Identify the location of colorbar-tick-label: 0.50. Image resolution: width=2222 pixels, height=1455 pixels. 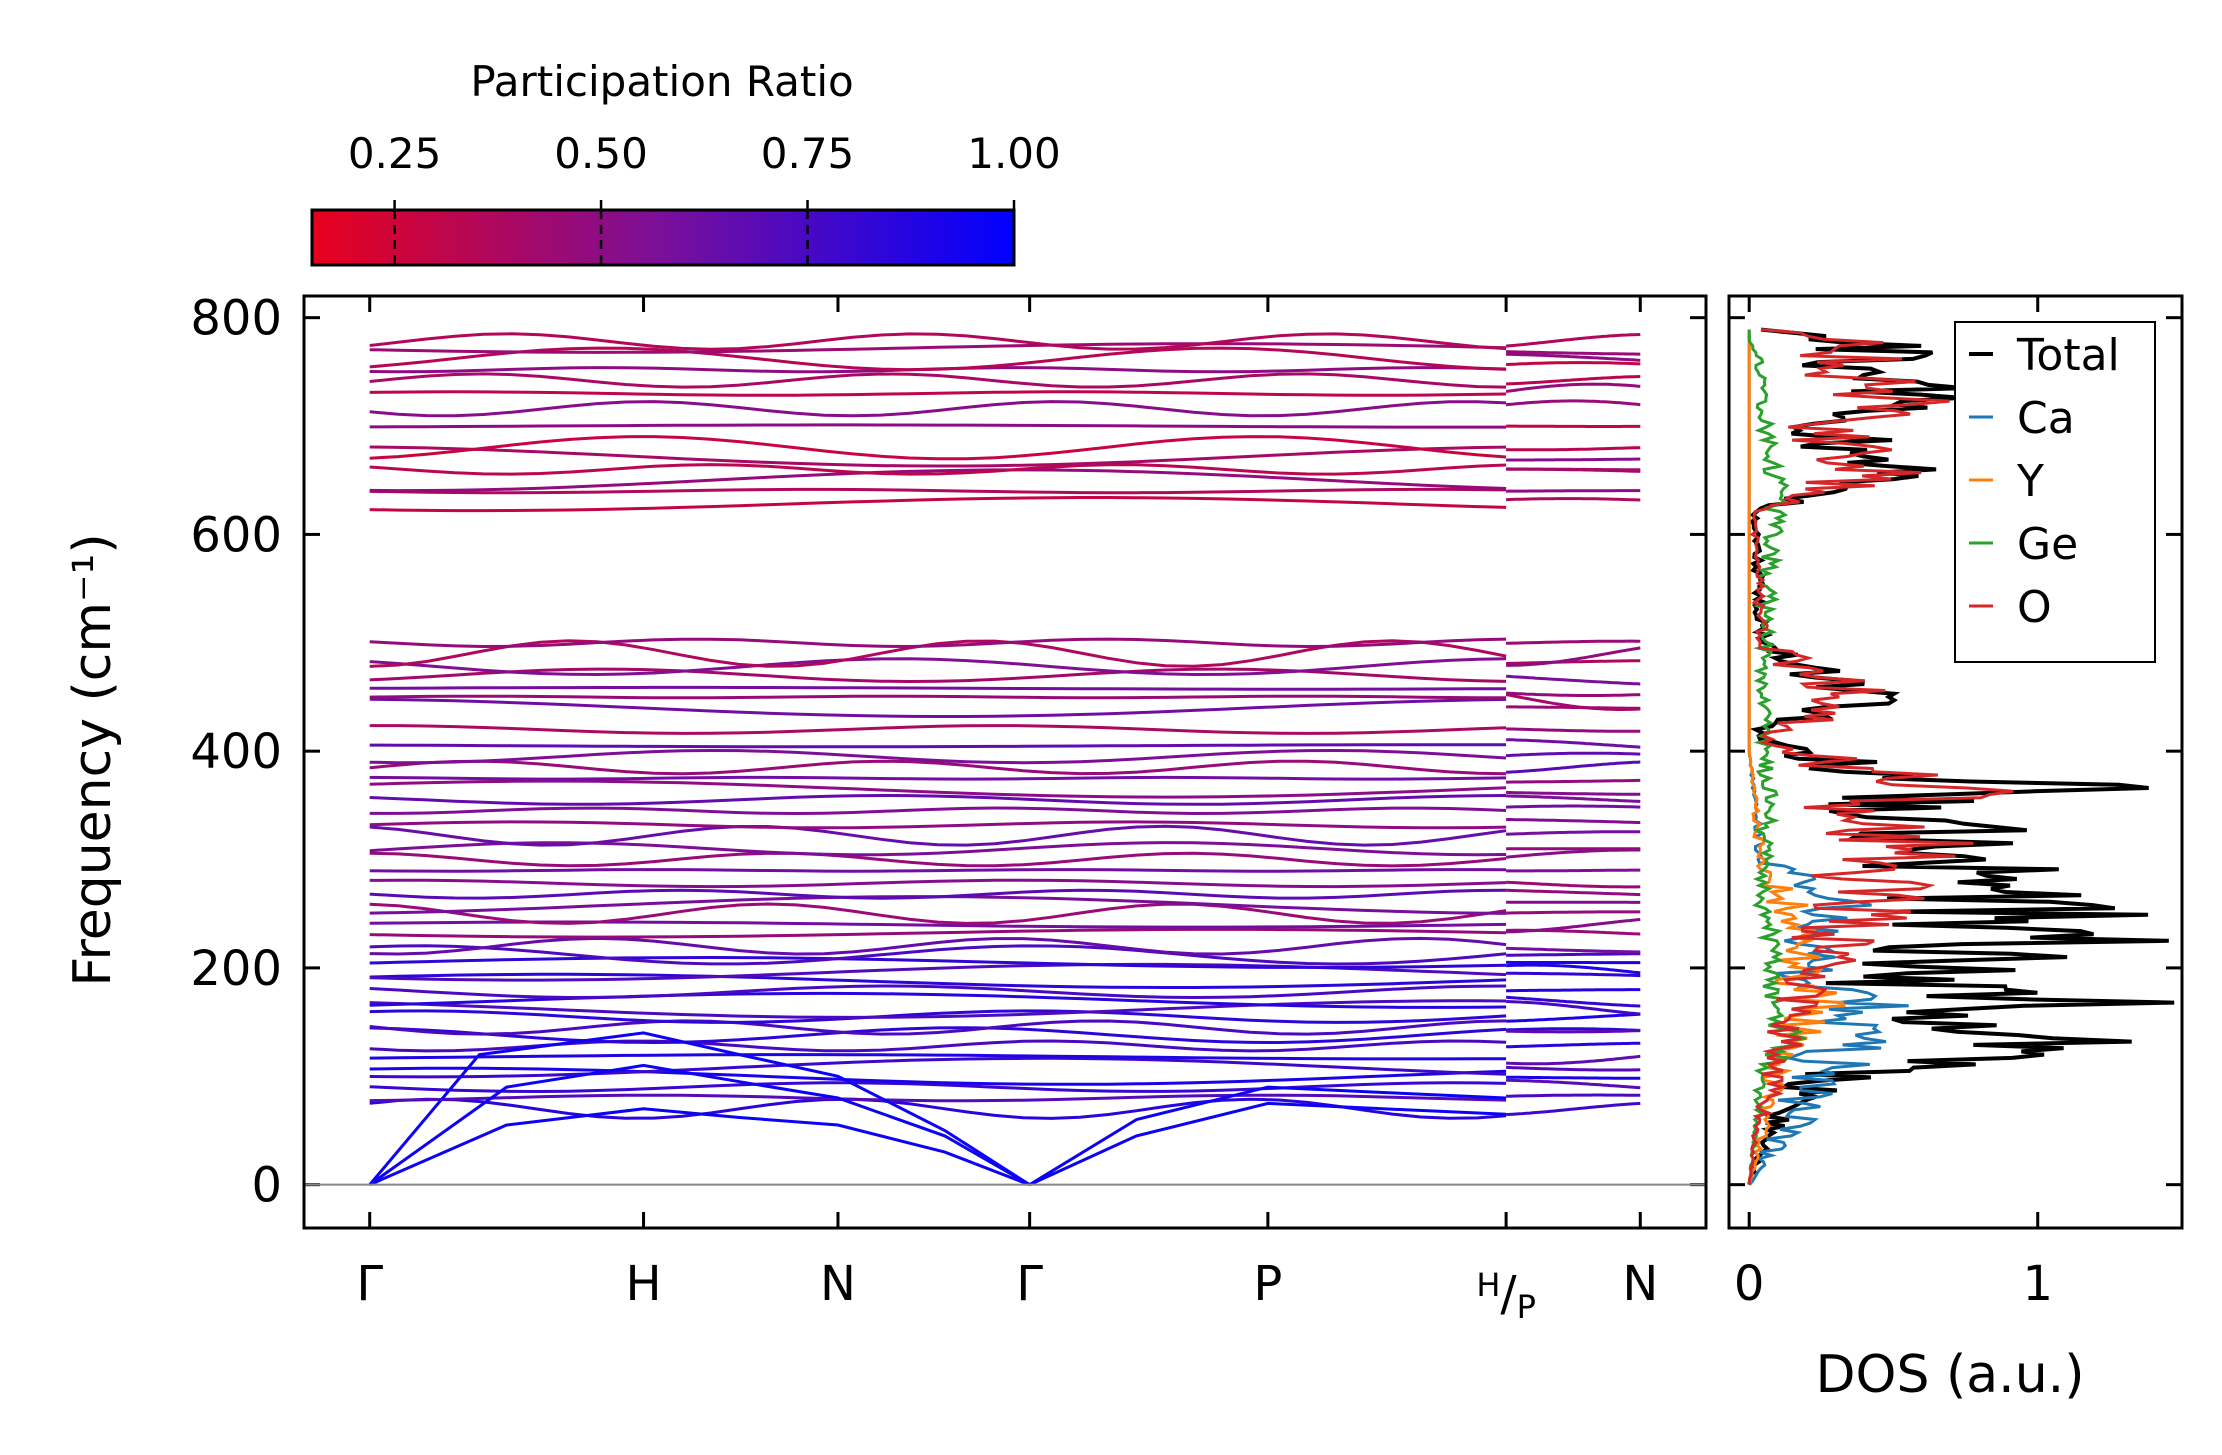
(601, 153).